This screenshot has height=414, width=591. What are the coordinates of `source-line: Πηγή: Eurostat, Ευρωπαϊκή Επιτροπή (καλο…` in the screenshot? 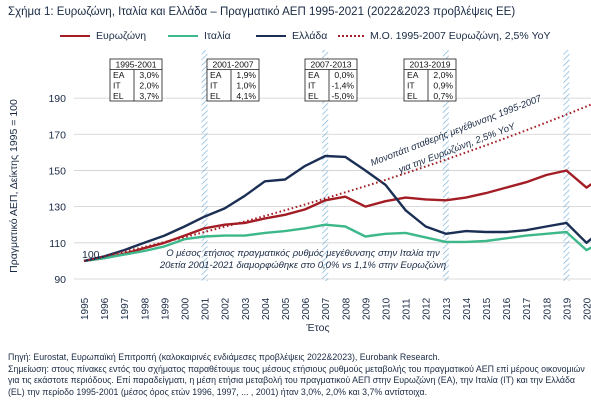 It's located at (224, 357).